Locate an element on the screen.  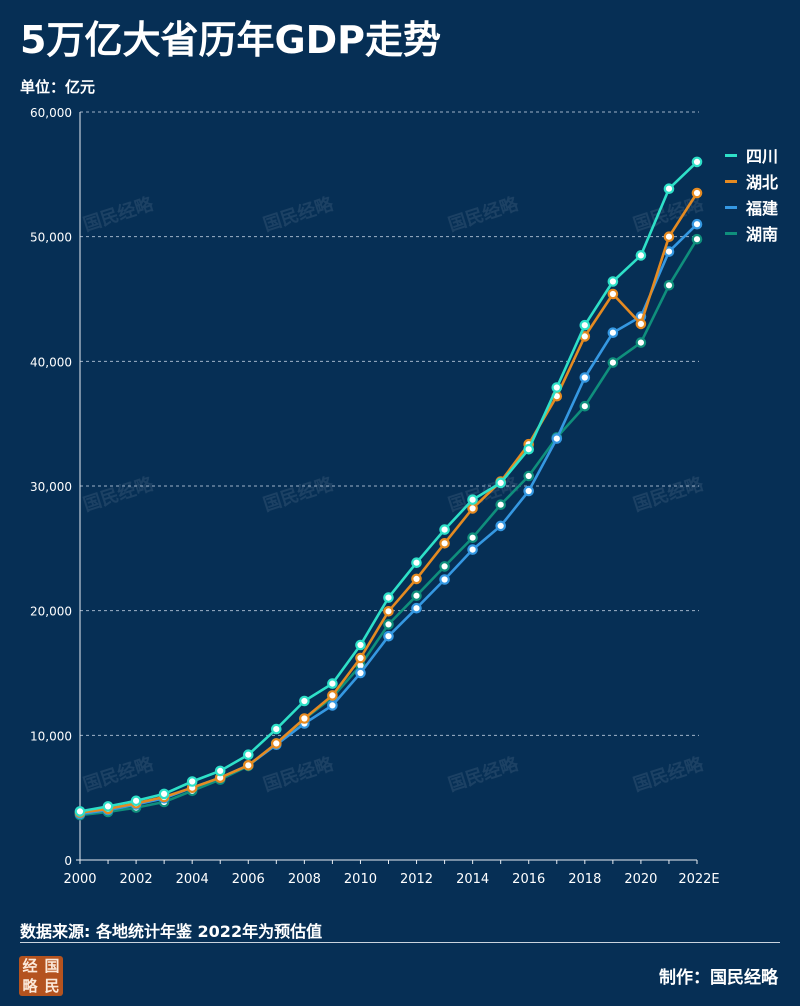
logo-char: 国 is located at coordinates (52, 965).